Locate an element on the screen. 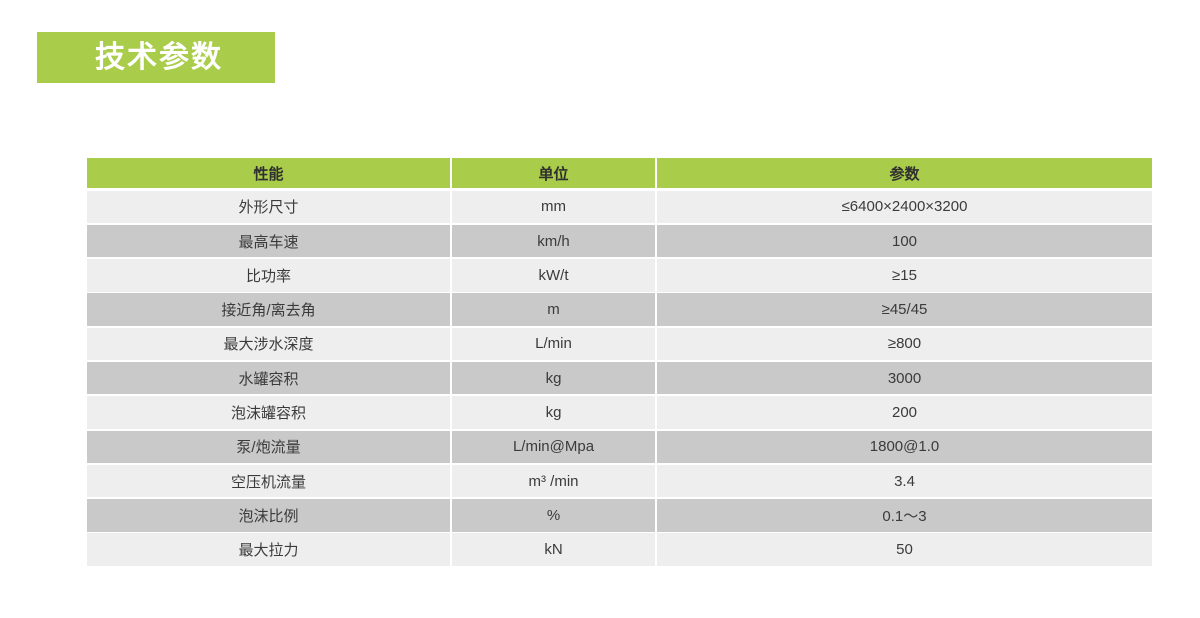  cell-unit: kN is located at coordinates (553, 549).